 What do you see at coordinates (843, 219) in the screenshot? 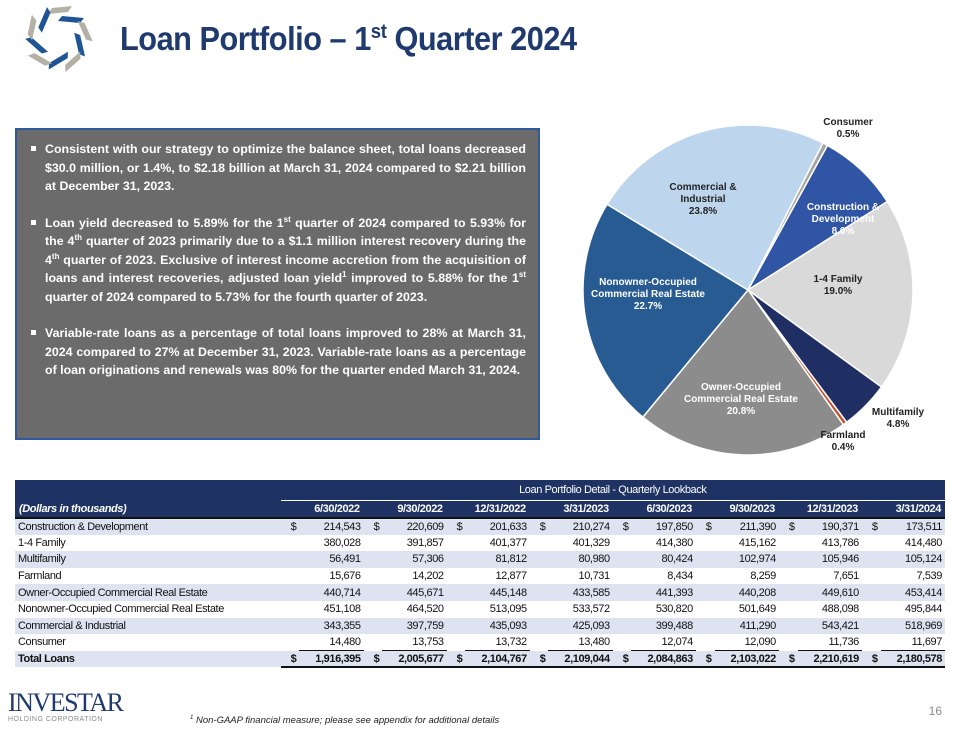
I see `slice-label: Construction & Development 8.0%` at bounding box center [843, 219].